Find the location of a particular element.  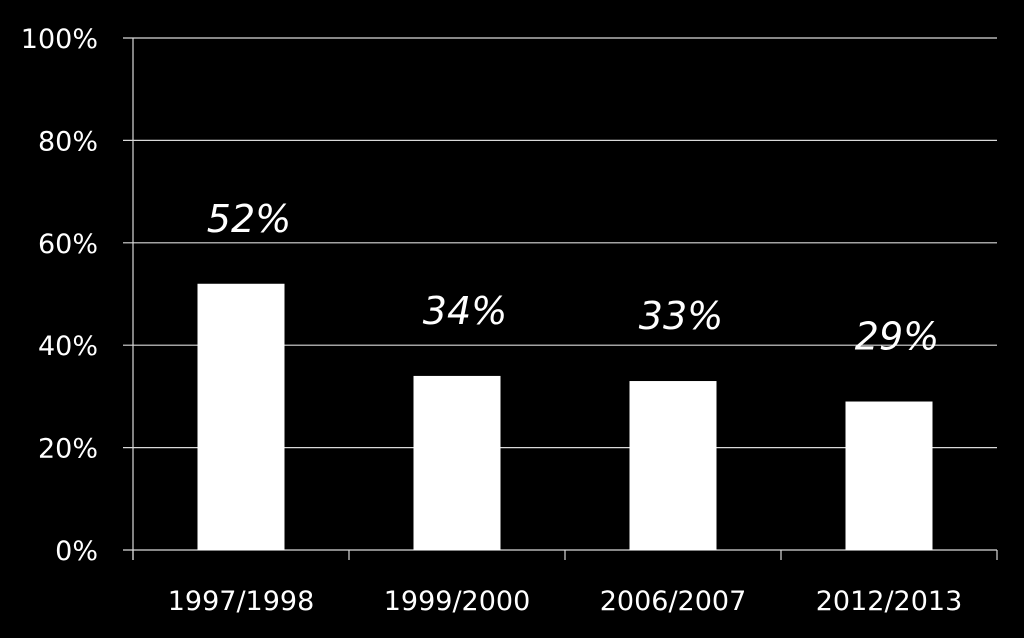

y-tick-label: 100% is located at coordinates (59, 39).